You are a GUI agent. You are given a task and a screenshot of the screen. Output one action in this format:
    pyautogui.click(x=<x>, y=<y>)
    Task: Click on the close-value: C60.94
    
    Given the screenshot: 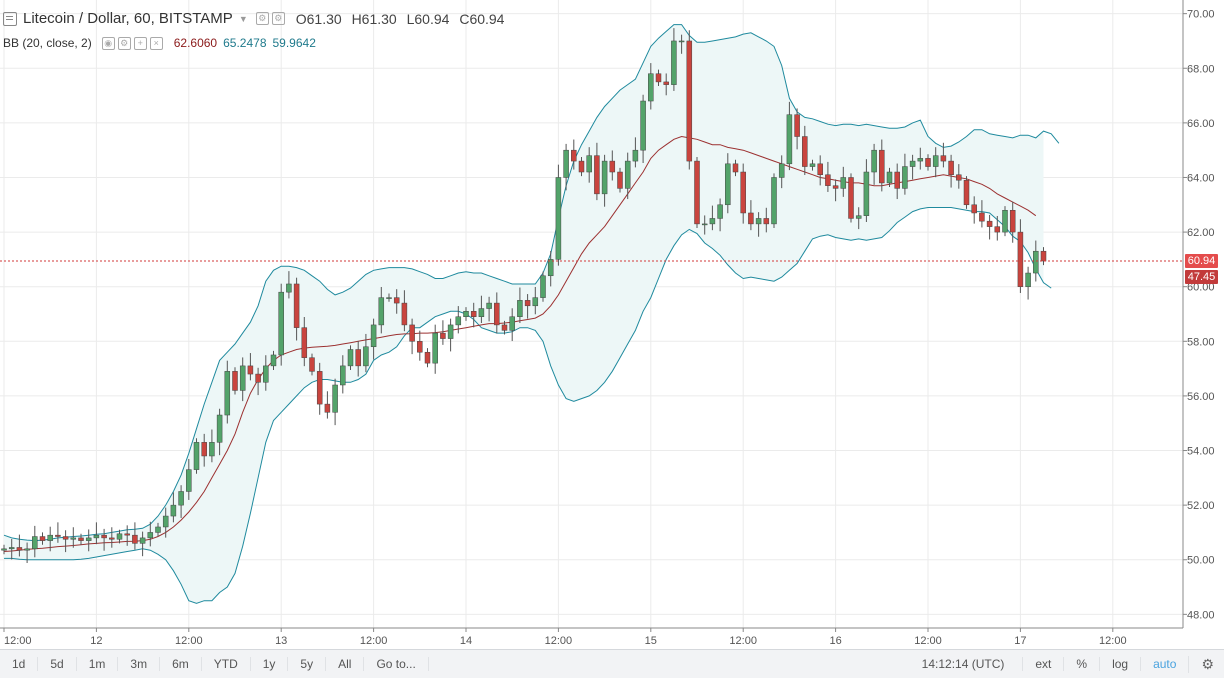 What is the action you would take?
    pyautogui.click(x=482, y=18)
    